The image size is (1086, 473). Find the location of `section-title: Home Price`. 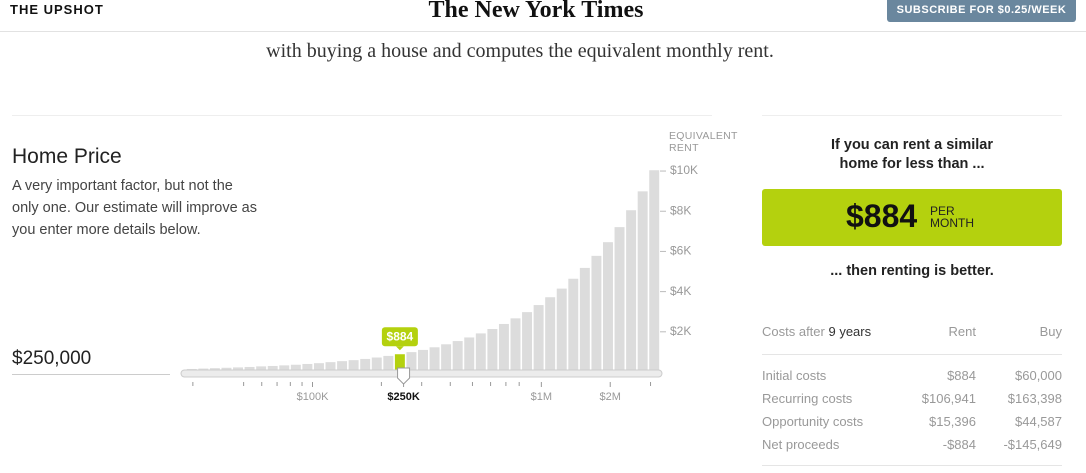

section-title: Home Price is located at coordinates (67, 156).